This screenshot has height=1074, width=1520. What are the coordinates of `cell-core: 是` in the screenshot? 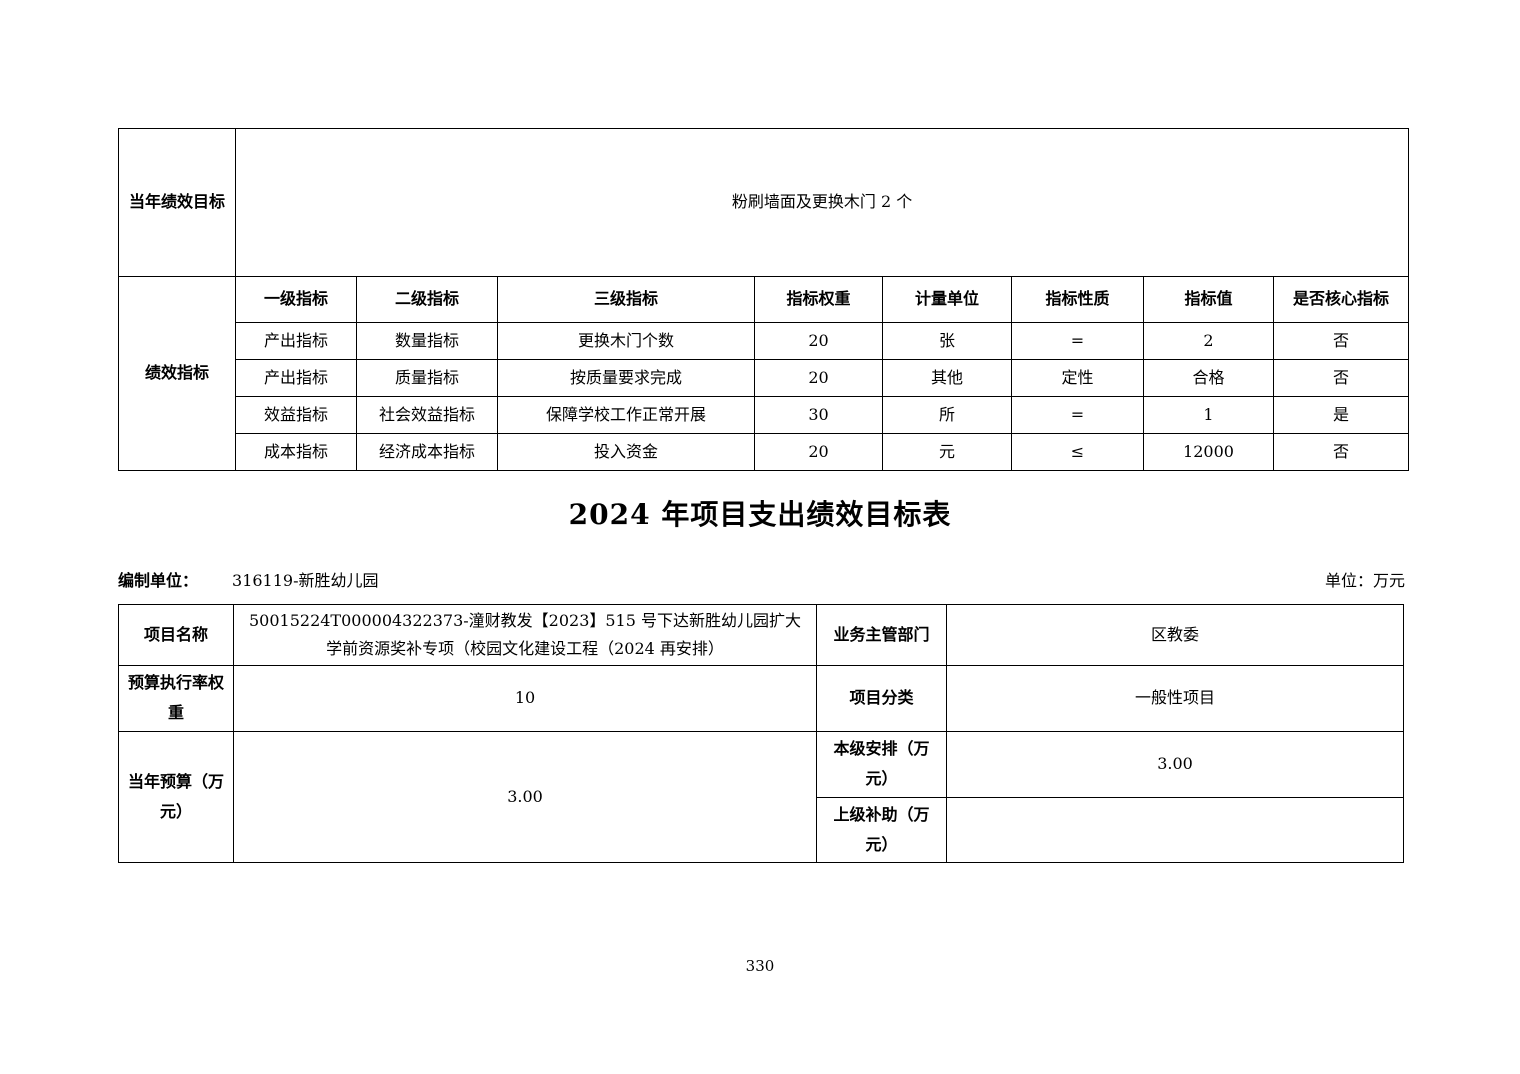 It's located at (1341, 415).